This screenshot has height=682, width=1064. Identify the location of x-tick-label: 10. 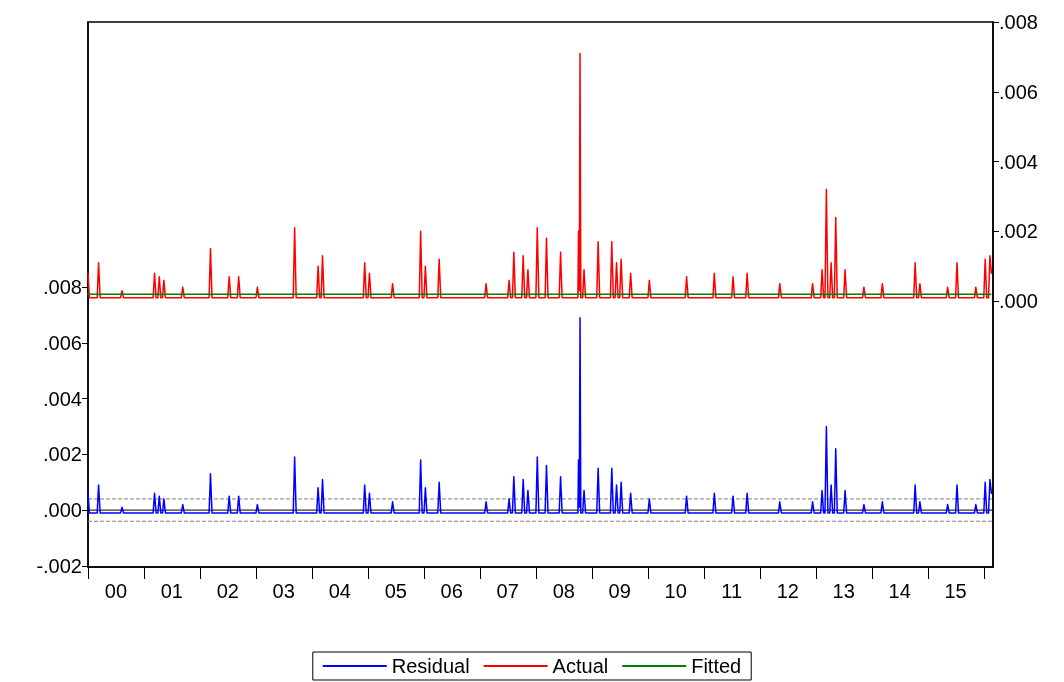
(675, 591).